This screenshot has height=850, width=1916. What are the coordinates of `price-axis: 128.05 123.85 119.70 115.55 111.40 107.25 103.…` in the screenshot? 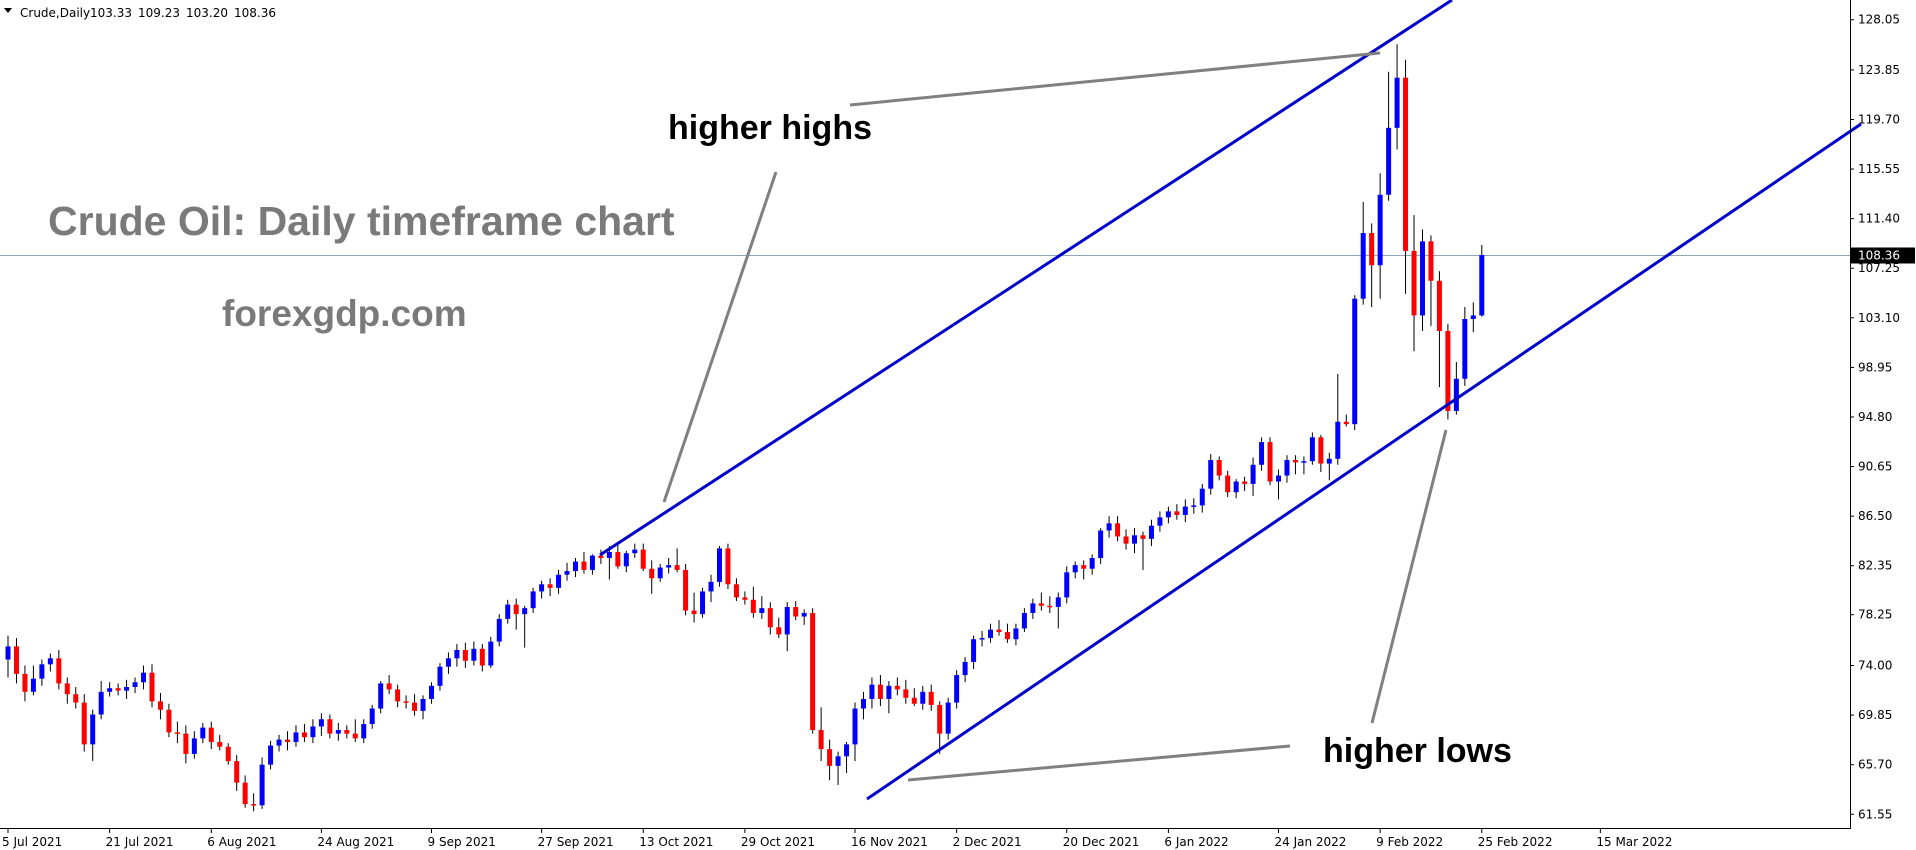 It's located at (1875, 417).